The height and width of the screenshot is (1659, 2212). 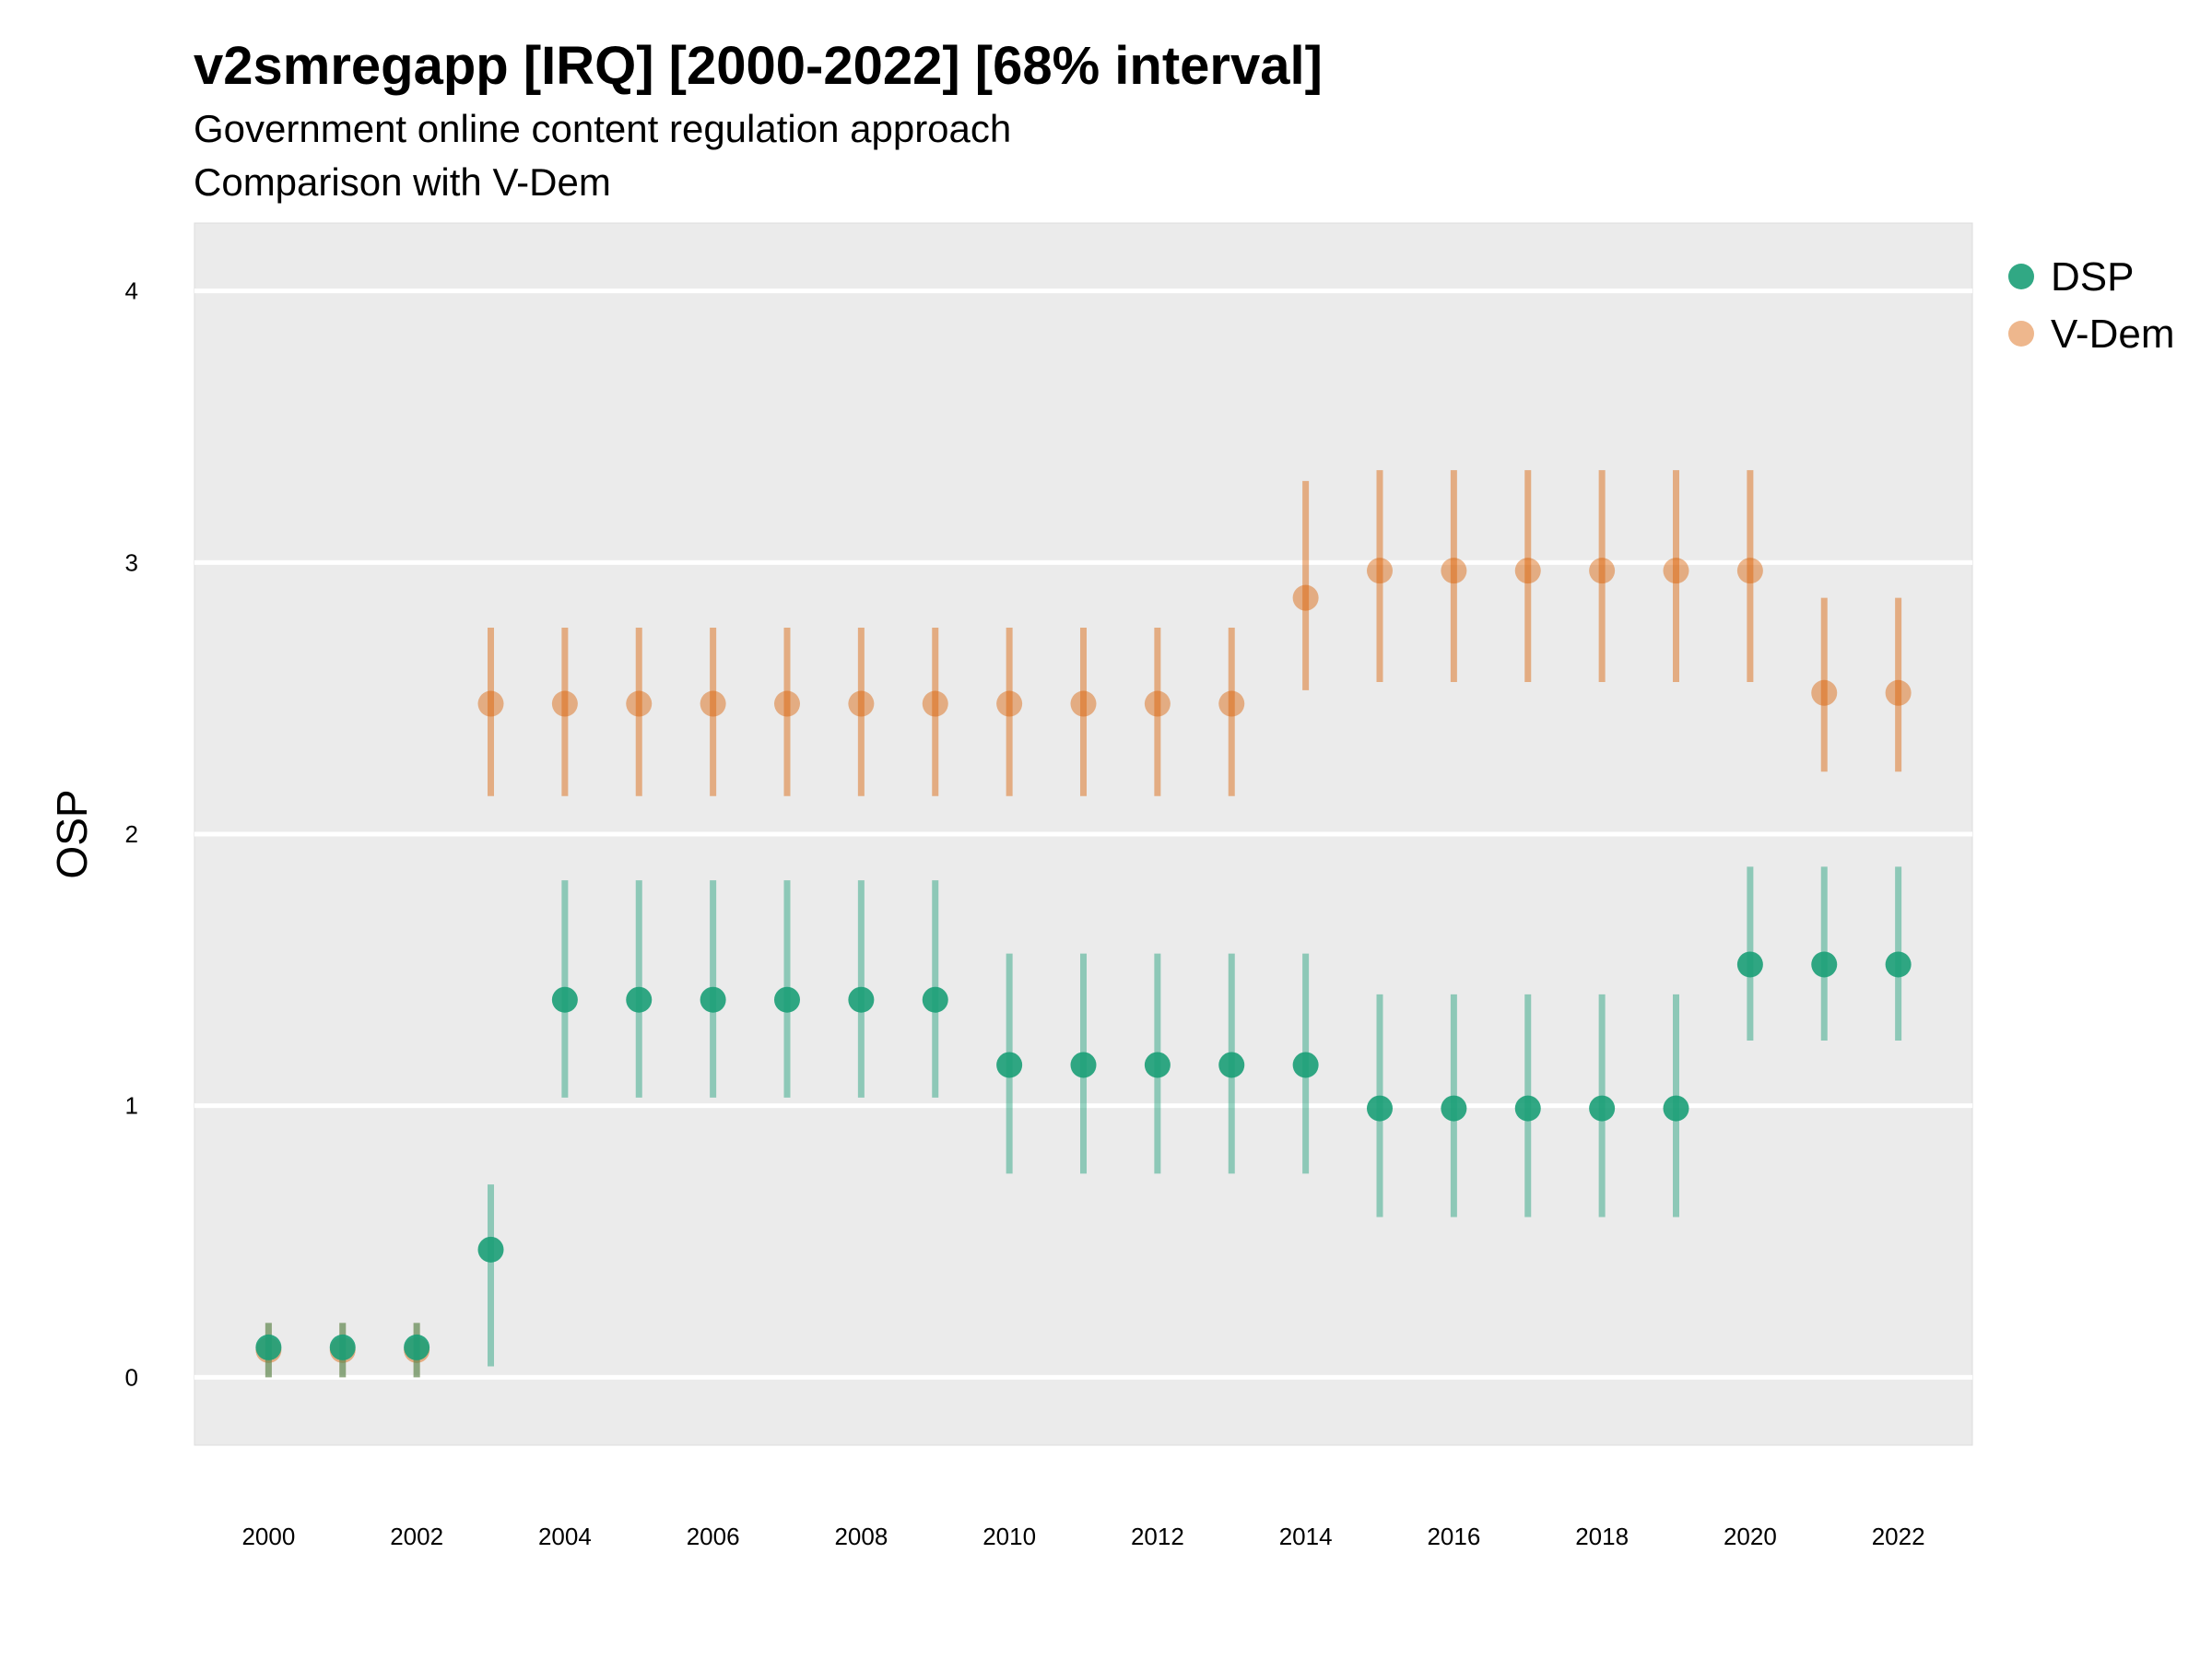 What do you see at coordinates (1306, 1536) in the screenshot?
I see `x-tick-label: 2014` at bounding box center [1306, 1536].